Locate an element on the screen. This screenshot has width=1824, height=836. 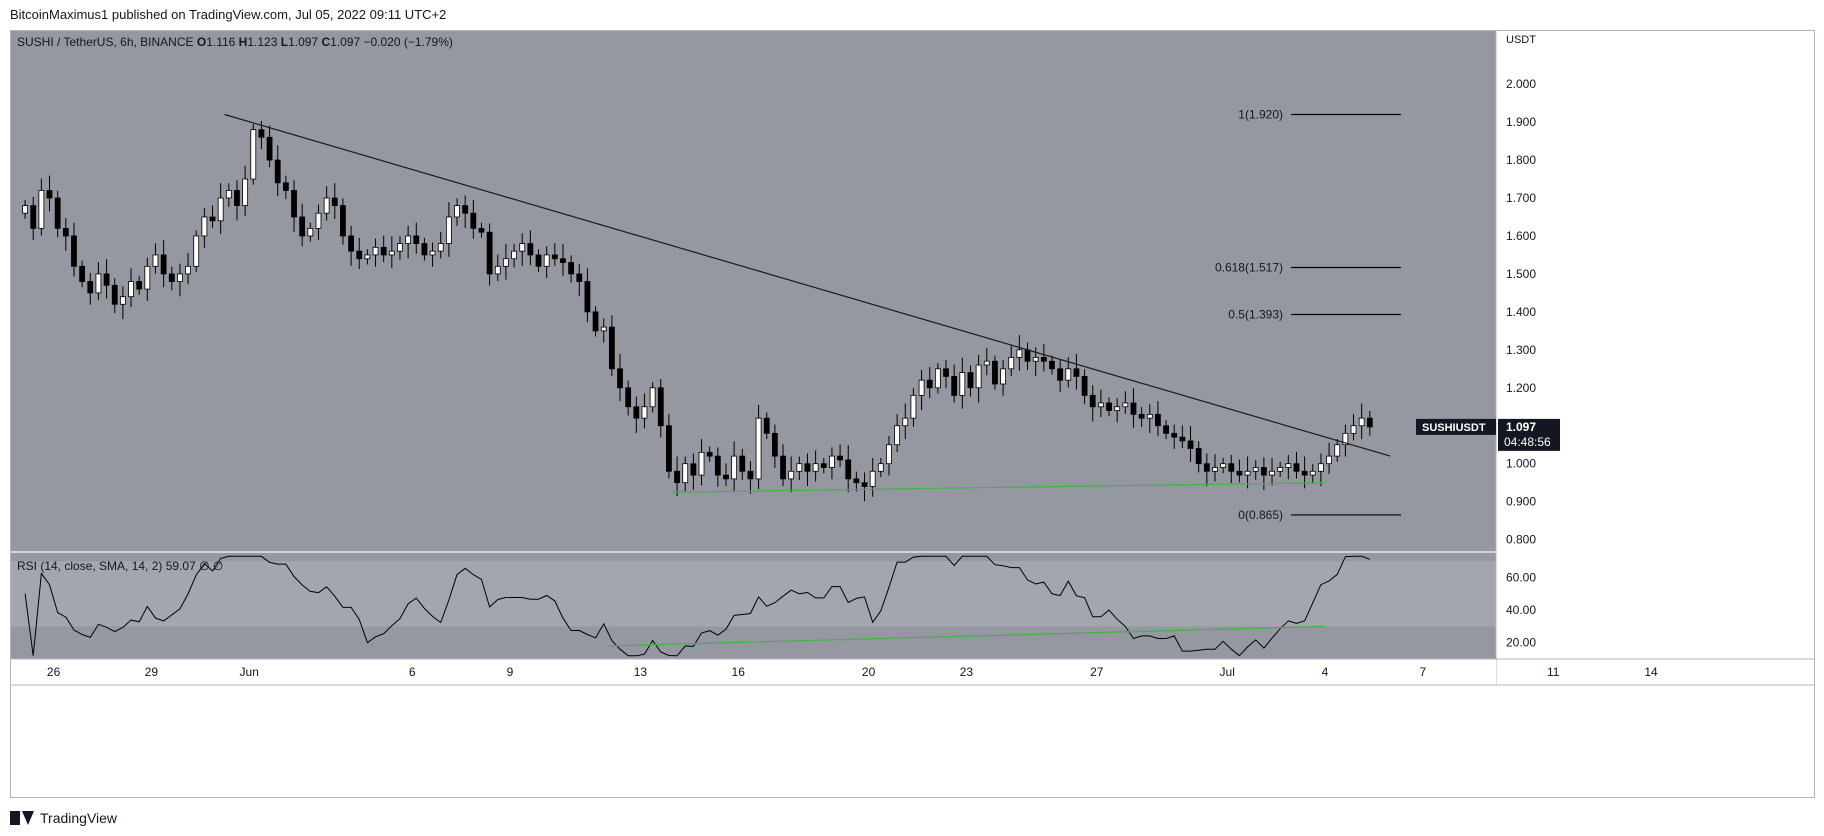
price-tick-label: 1.600 is located at coordinates (1521, 236).